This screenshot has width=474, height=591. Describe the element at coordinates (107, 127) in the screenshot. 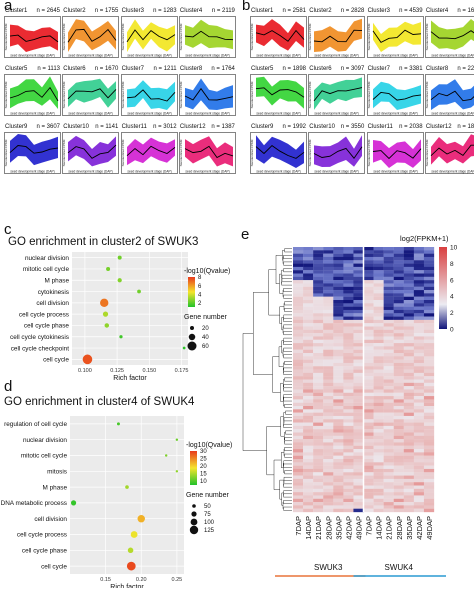

I see `cluster-count: n = 1141` at that location.